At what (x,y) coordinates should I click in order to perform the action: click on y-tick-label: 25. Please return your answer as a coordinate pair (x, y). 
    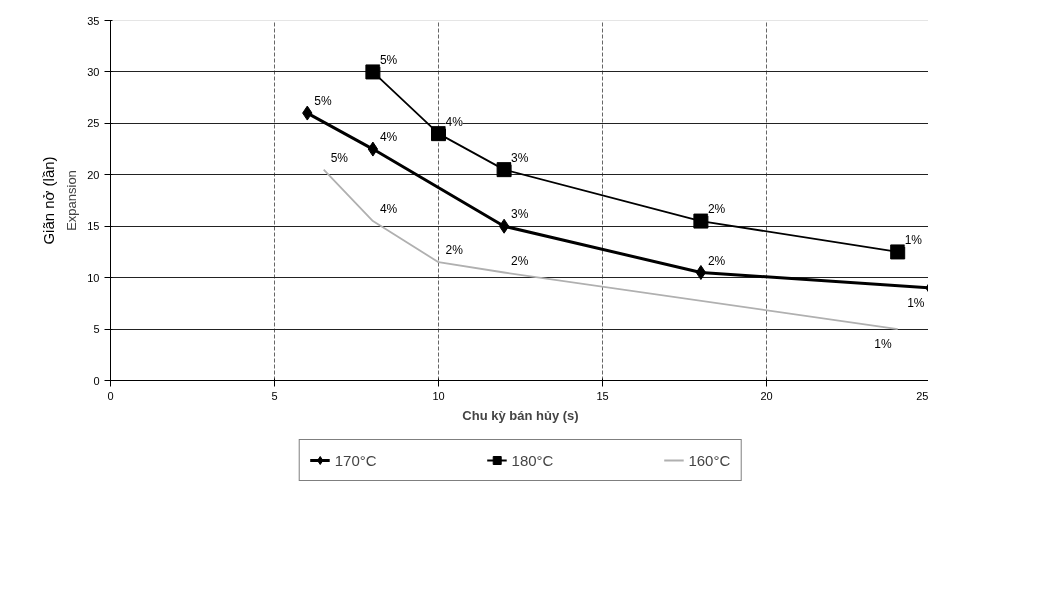
    Looking at the image, I should click on (93, 123).